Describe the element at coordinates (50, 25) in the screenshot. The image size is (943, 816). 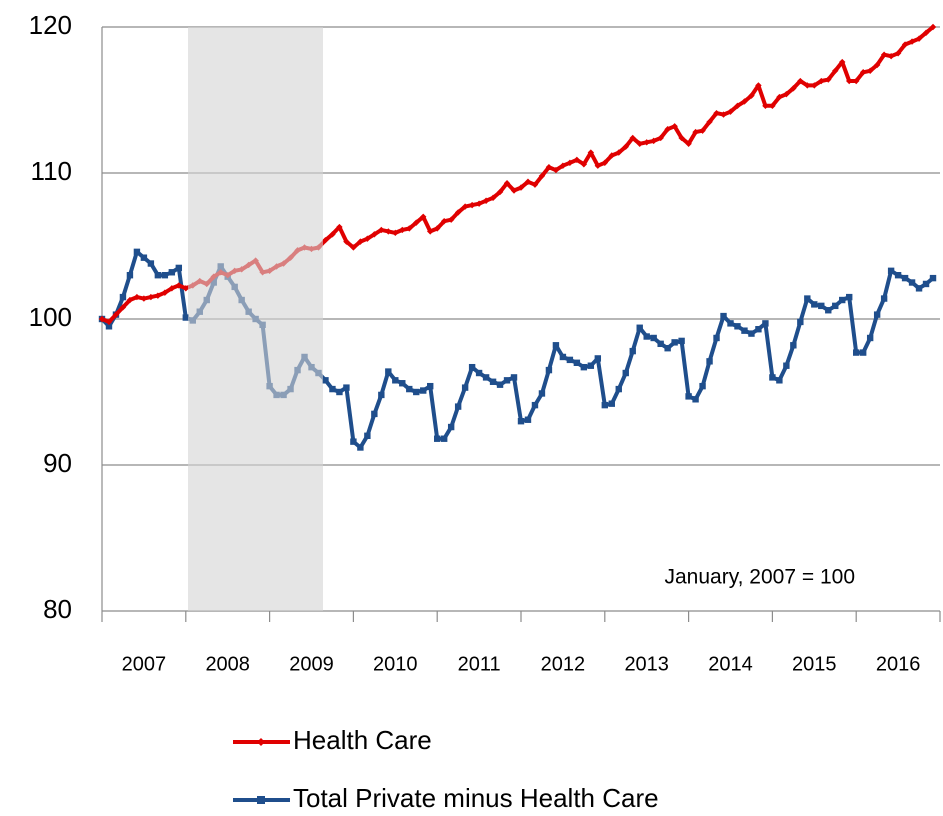
I see `y-tick-label: 120` at that location.